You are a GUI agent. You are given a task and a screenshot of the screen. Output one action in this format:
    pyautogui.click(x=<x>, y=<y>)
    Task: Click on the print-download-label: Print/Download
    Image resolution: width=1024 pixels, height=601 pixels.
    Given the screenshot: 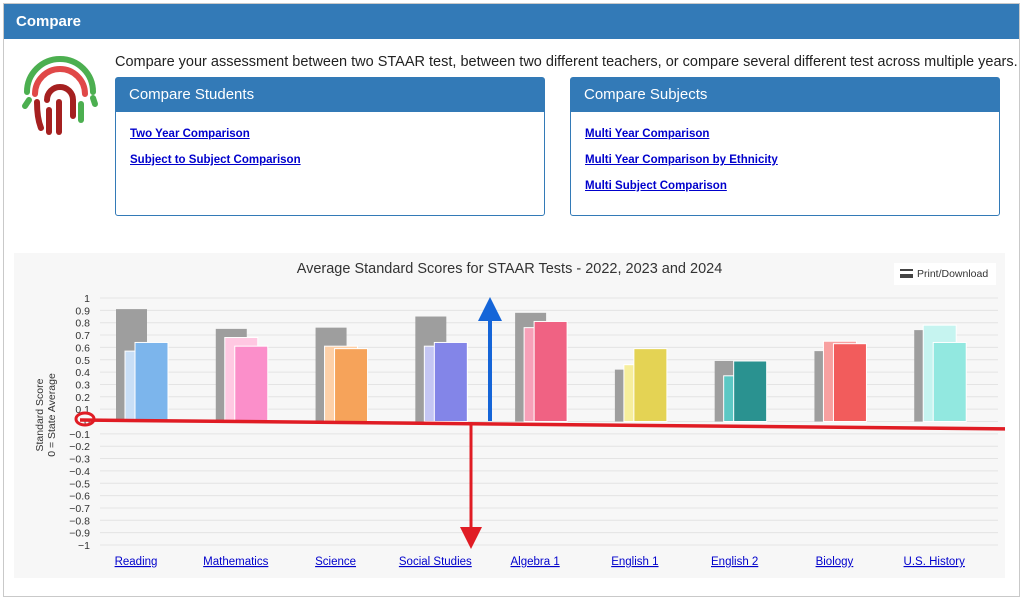 What is the action you would take?
    pyautogui.click(x=953, y=274)
    